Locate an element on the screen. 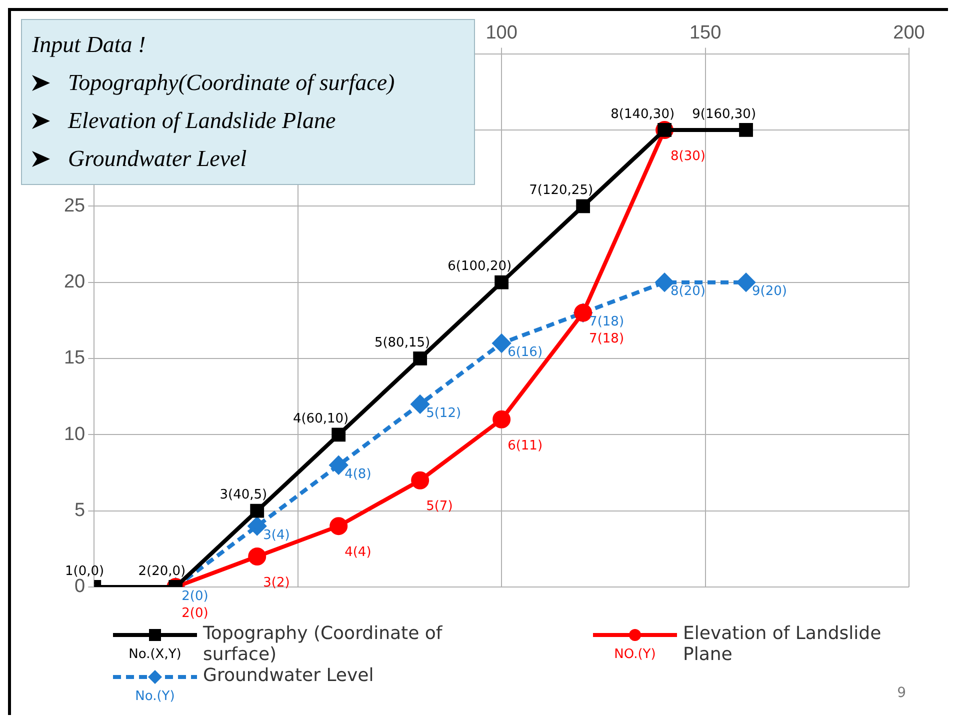 The image size is (956, 723). annotation: Topography(Coordinate of surface) is located at coordinates (231, 83).